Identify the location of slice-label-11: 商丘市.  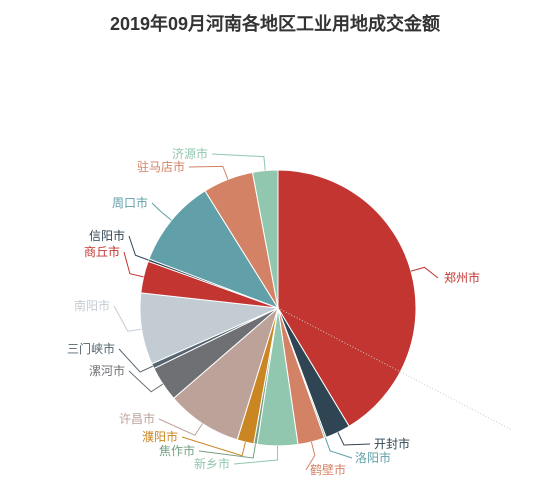
(102, 251).